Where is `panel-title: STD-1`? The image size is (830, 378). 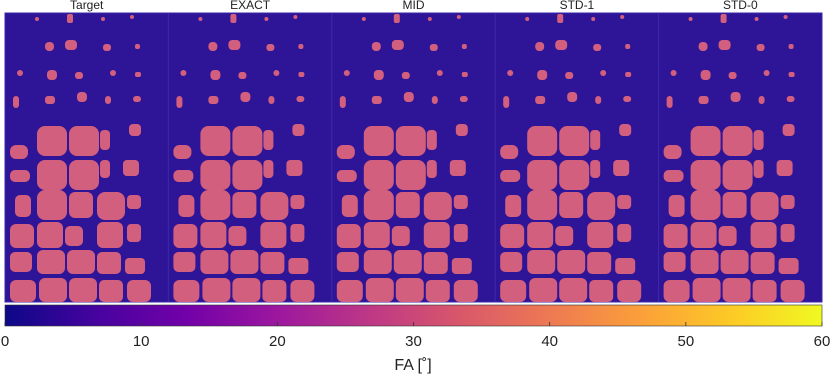 panel-title: STD-1 is located at coordinates (577, 6).